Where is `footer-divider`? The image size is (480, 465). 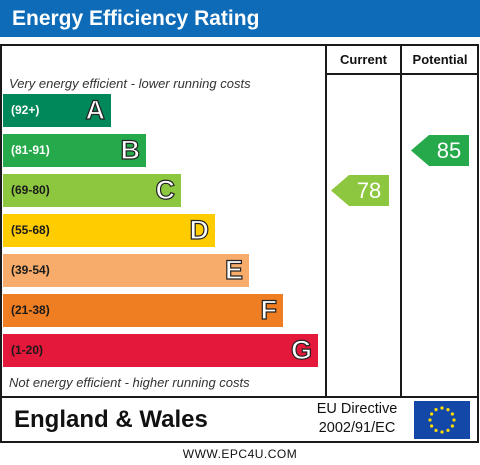 footer-divider is located at coordinates (239, 397).